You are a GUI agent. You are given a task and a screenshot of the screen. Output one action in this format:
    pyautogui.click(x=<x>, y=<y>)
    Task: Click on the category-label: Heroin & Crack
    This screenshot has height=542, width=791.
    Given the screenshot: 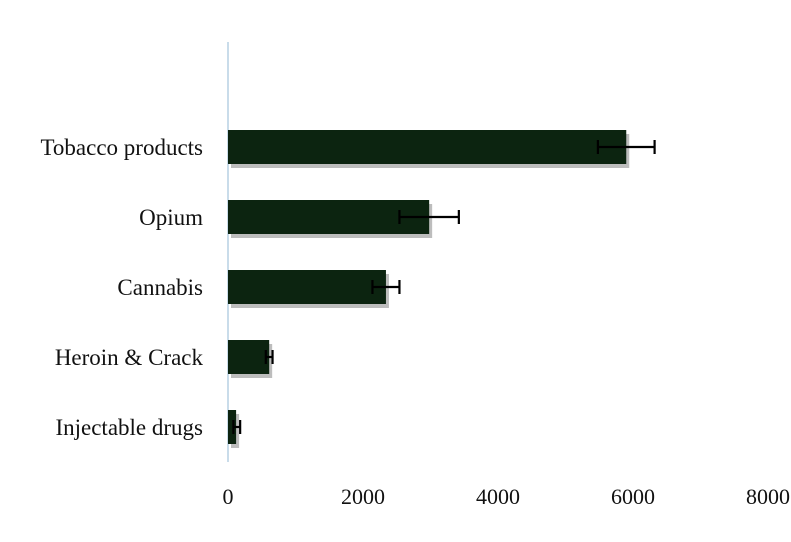 What is the action you would take?
    pyautogui.click(x=129, y=357)
    